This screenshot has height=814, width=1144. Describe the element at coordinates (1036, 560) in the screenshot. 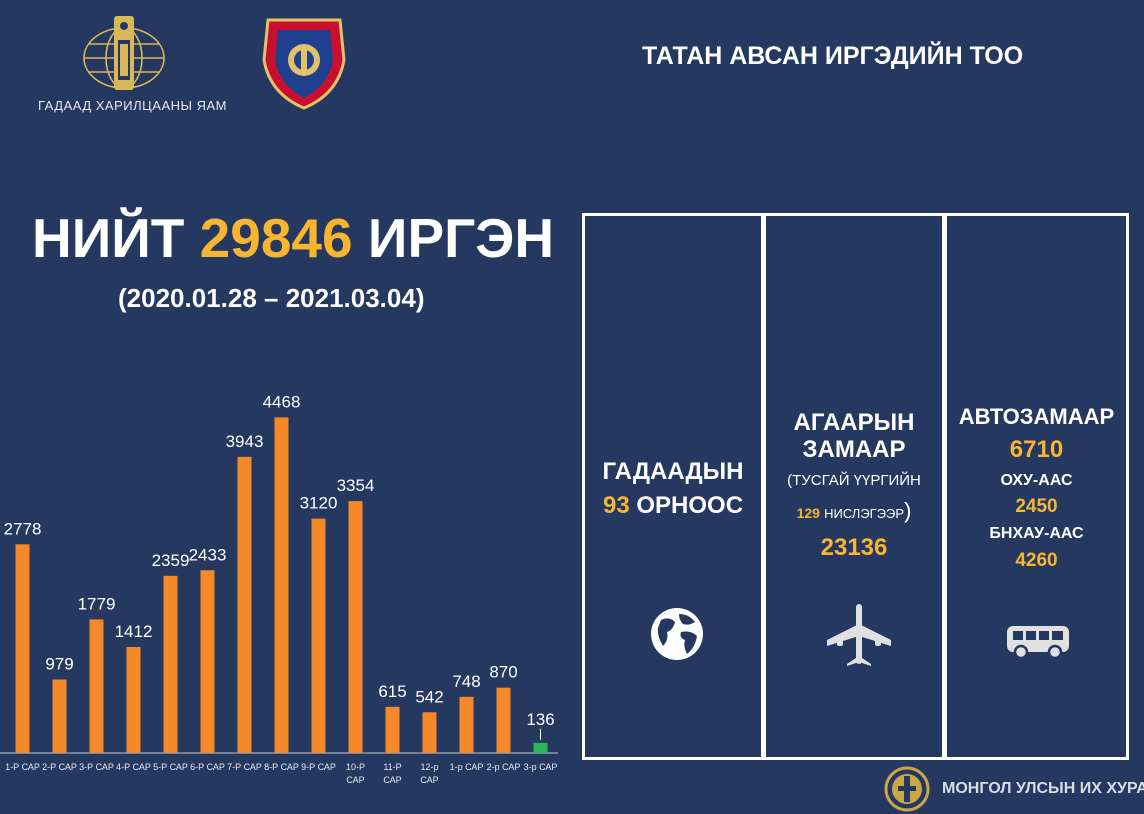

I see `china-value: 4260` at that location.